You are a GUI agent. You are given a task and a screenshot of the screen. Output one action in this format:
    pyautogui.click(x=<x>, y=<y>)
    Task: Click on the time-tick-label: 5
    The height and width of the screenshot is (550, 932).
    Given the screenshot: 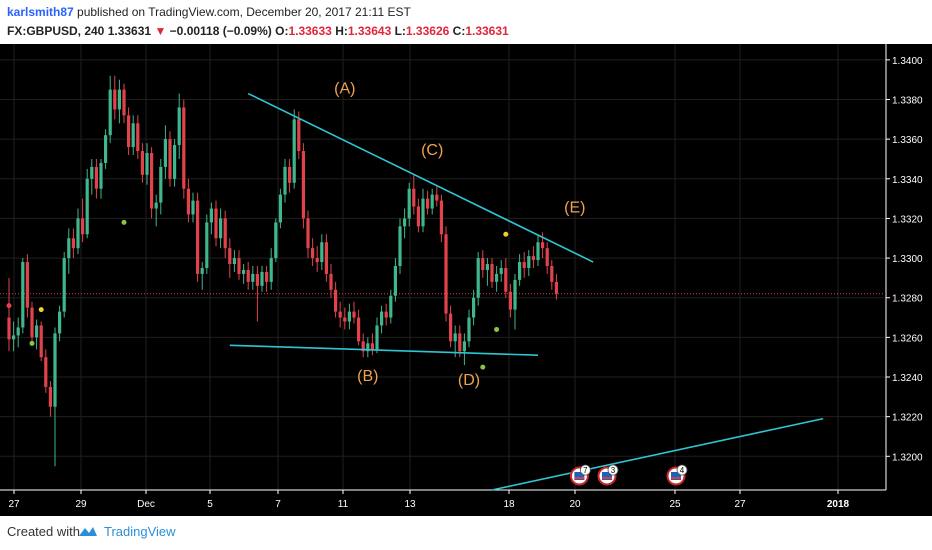 What is the action you would take?
    pyautogui.click(x=210, y=504)
    